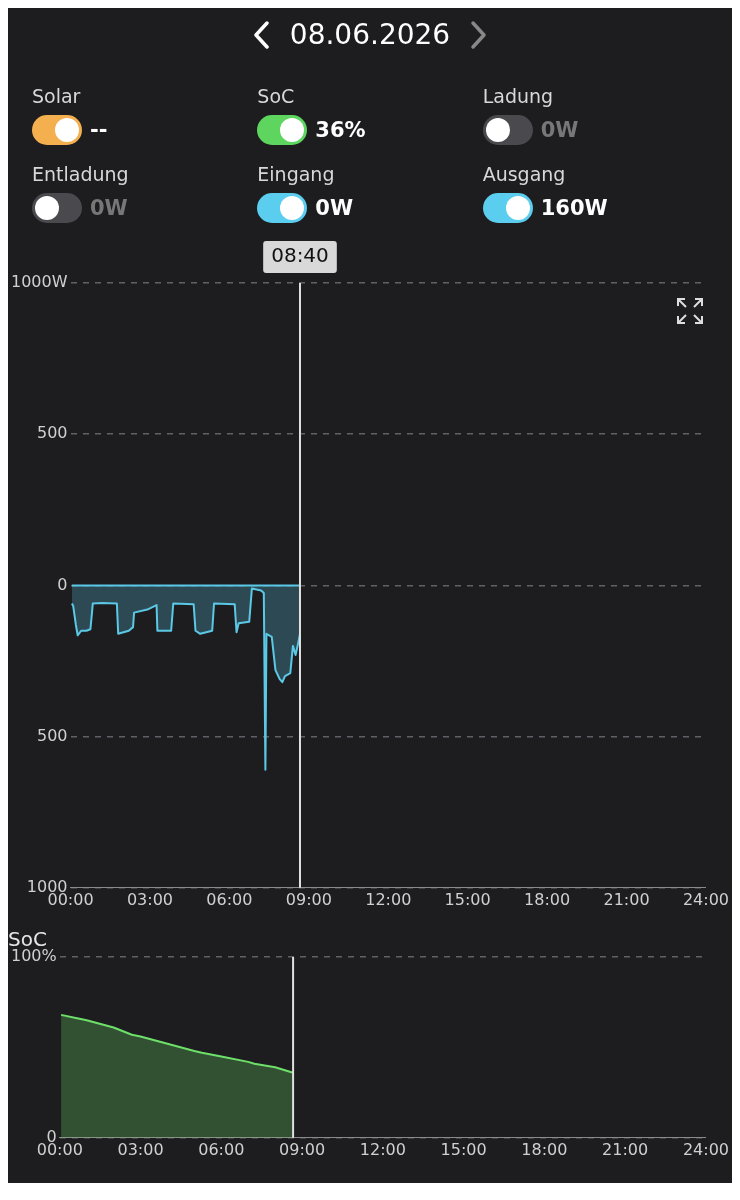 The width and height of the screenshot is (740, 1200). What do you see at coordinates (370, 34) in the screenshot?
I see `text: 08.06.2026` at bounding box center [370, 34].